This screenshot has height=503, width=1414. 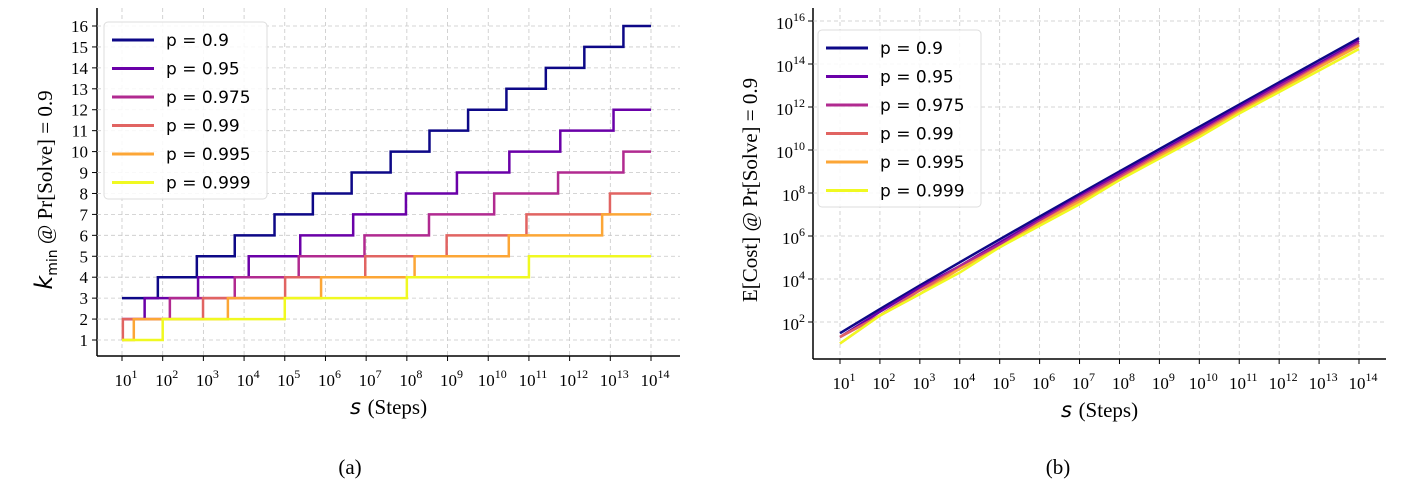 I want to click on y-tick-label: 13, so click(x=79, y=89).